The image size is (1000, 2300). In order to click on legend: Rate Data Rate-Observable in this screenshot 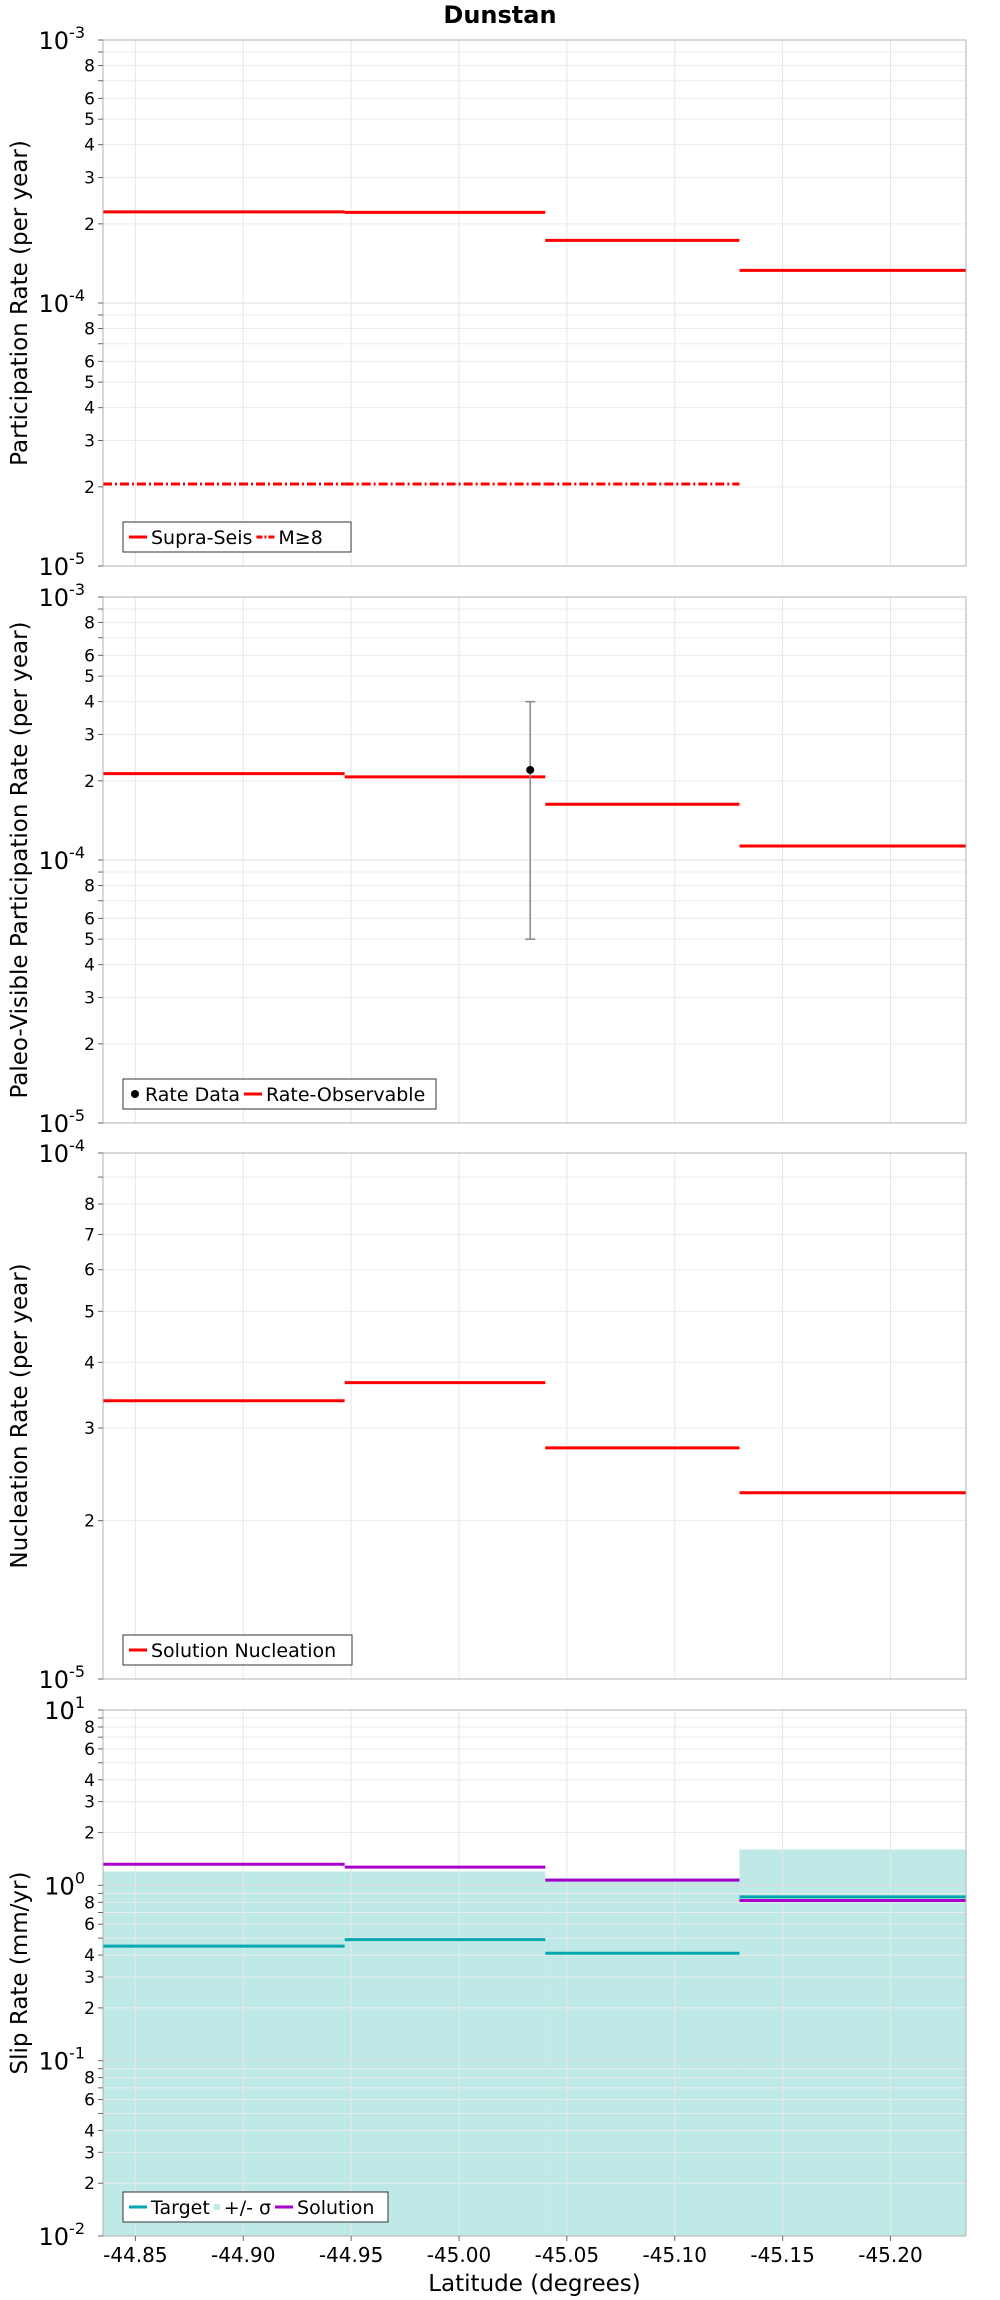, I will do `click(279, 1094)`.